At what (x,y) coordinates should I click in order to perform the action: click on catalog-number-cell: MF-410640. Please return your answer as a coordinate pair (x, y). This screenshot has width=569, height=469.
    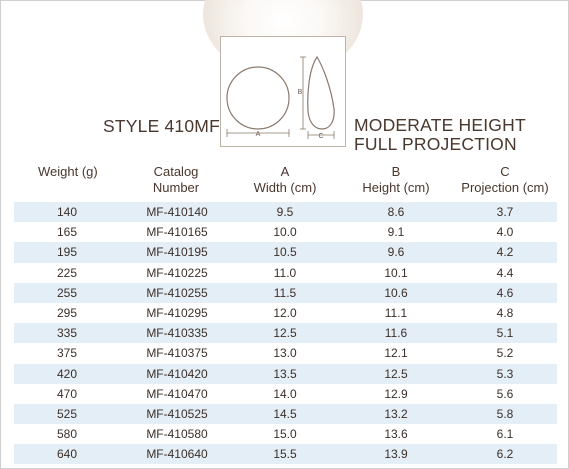
    Looking at the image, I should click on (177, 454).